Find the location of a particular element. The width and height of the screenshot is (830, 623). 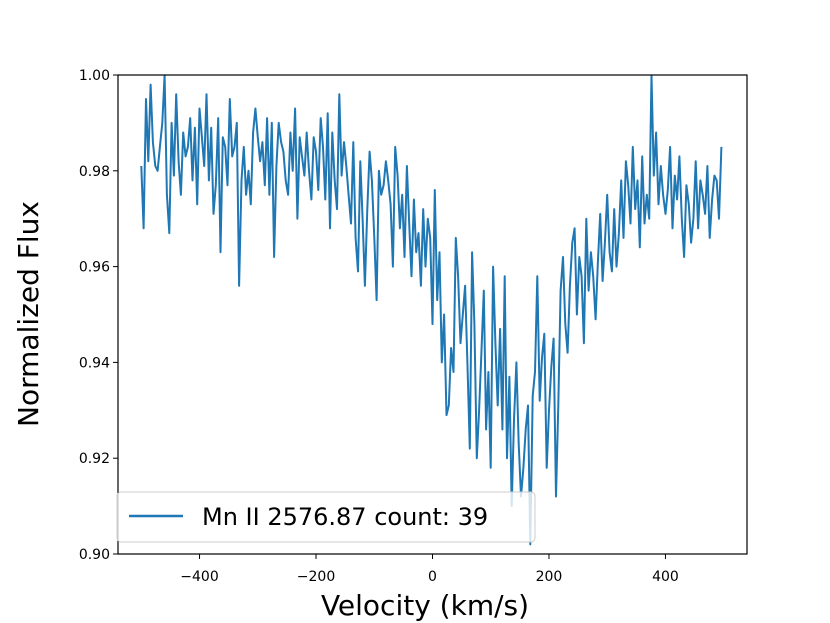

y-axis-title: Normalized Flux is located at coordinates (28, 314).